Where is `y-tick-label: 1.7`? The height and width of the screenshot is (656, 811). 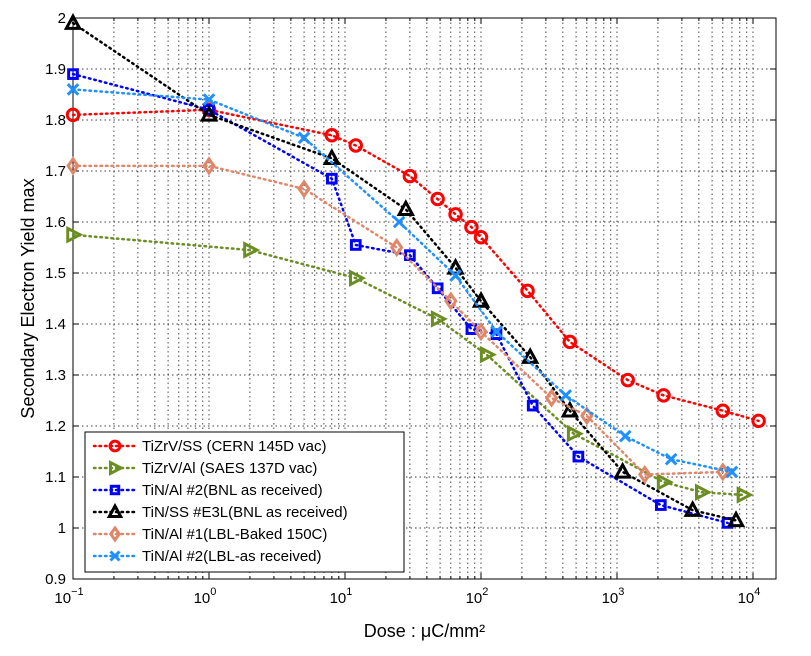 y-tick-label: 1.7 is located at coordinates (55, 171).